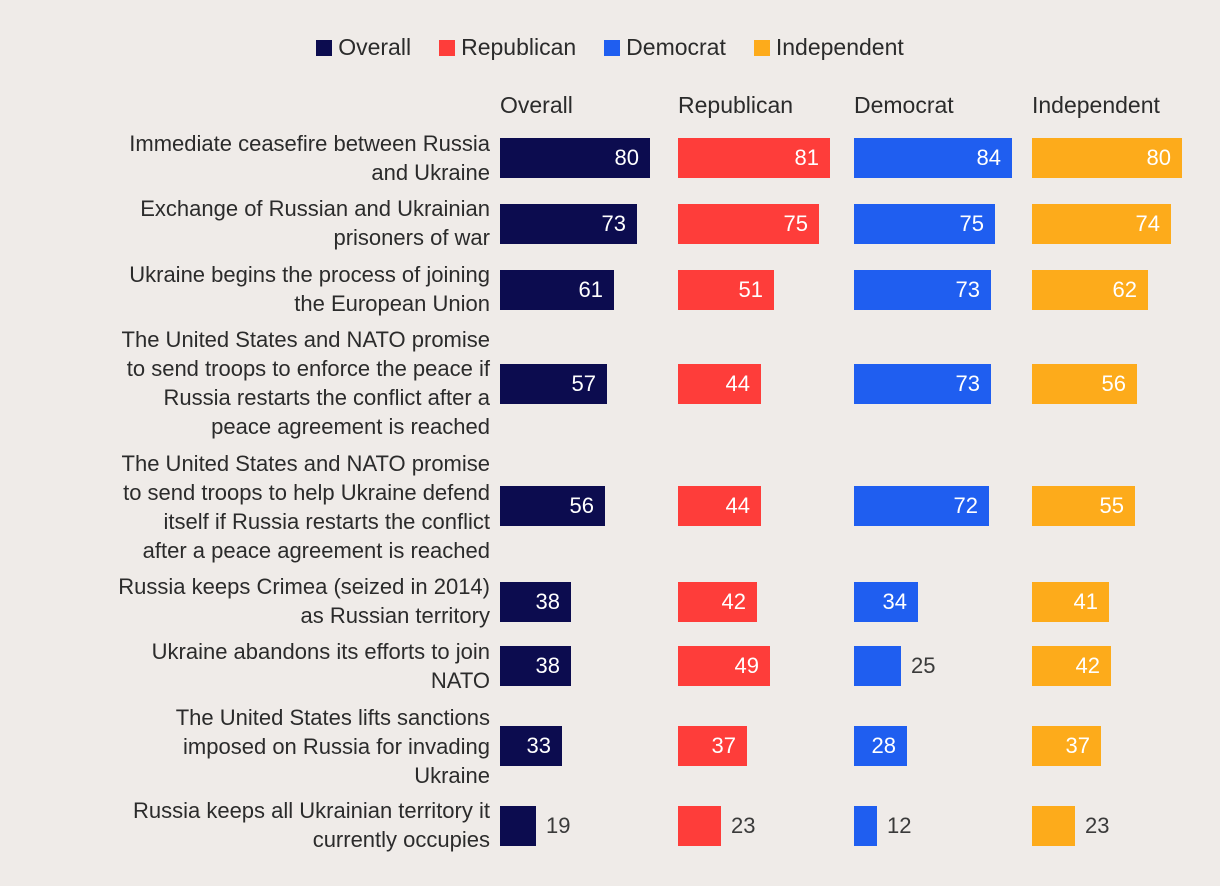 The image size is (1220, 886). I want to click on legend-item-democrat: Democrat, so click(665, 47).